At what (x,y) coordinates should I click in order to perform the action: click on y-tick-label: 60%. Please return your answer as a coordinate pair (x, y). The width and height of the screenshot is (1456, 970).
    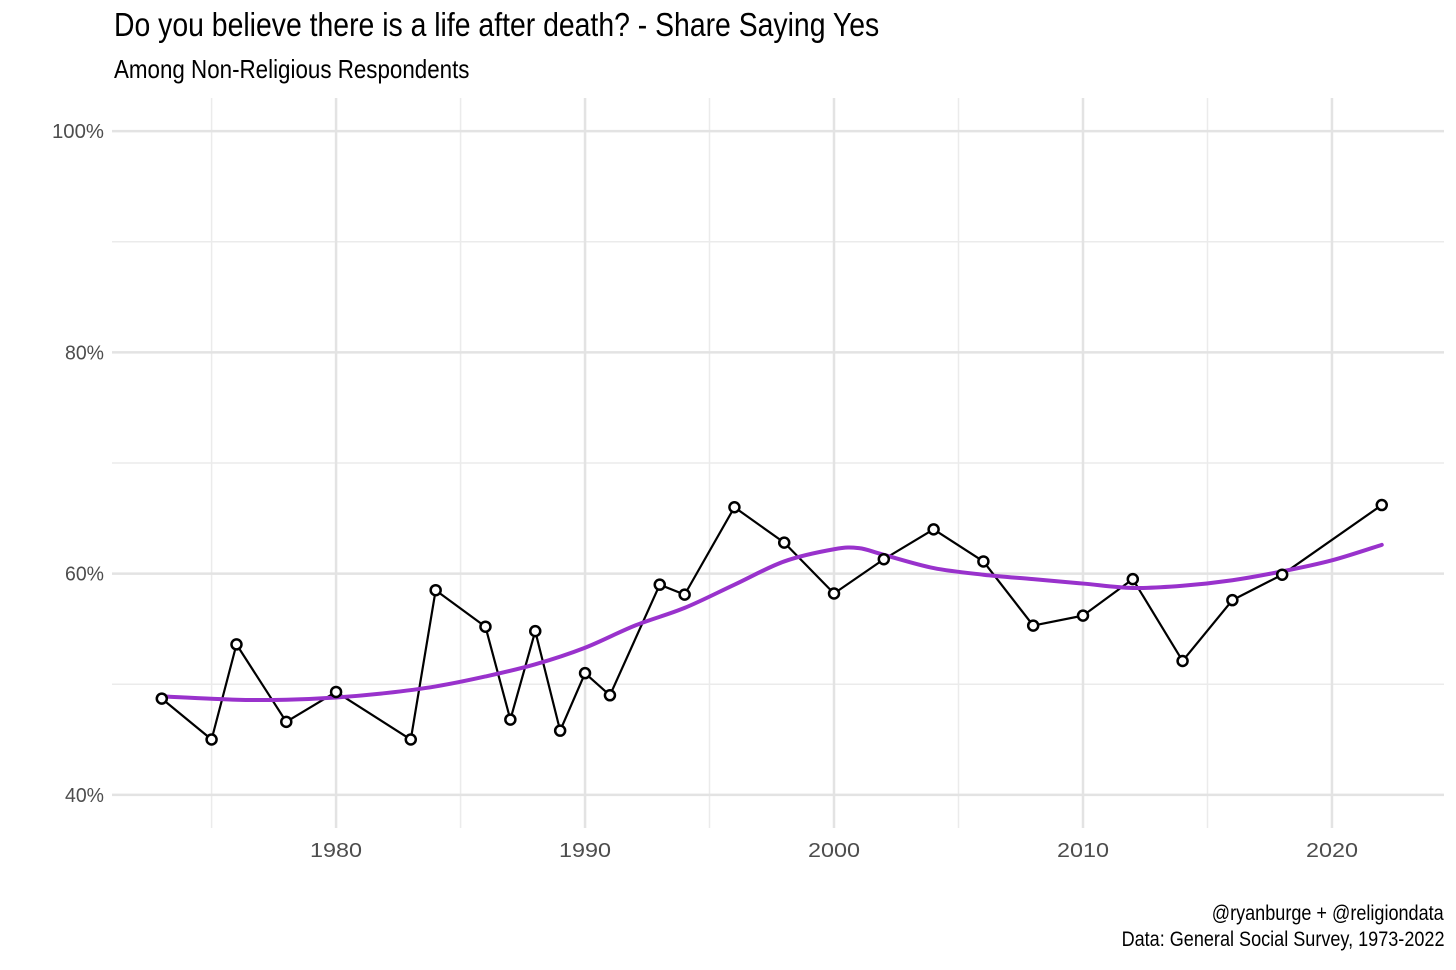
    Looking at the image, I should click on (84, 575).